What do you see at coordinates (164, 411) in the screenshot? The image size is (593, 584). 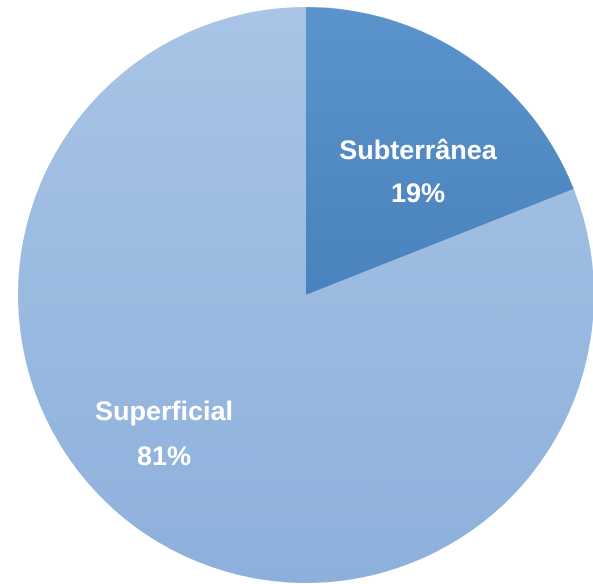 I see `slice-label-superficial: Superficial` at bounding box center [164, 411].